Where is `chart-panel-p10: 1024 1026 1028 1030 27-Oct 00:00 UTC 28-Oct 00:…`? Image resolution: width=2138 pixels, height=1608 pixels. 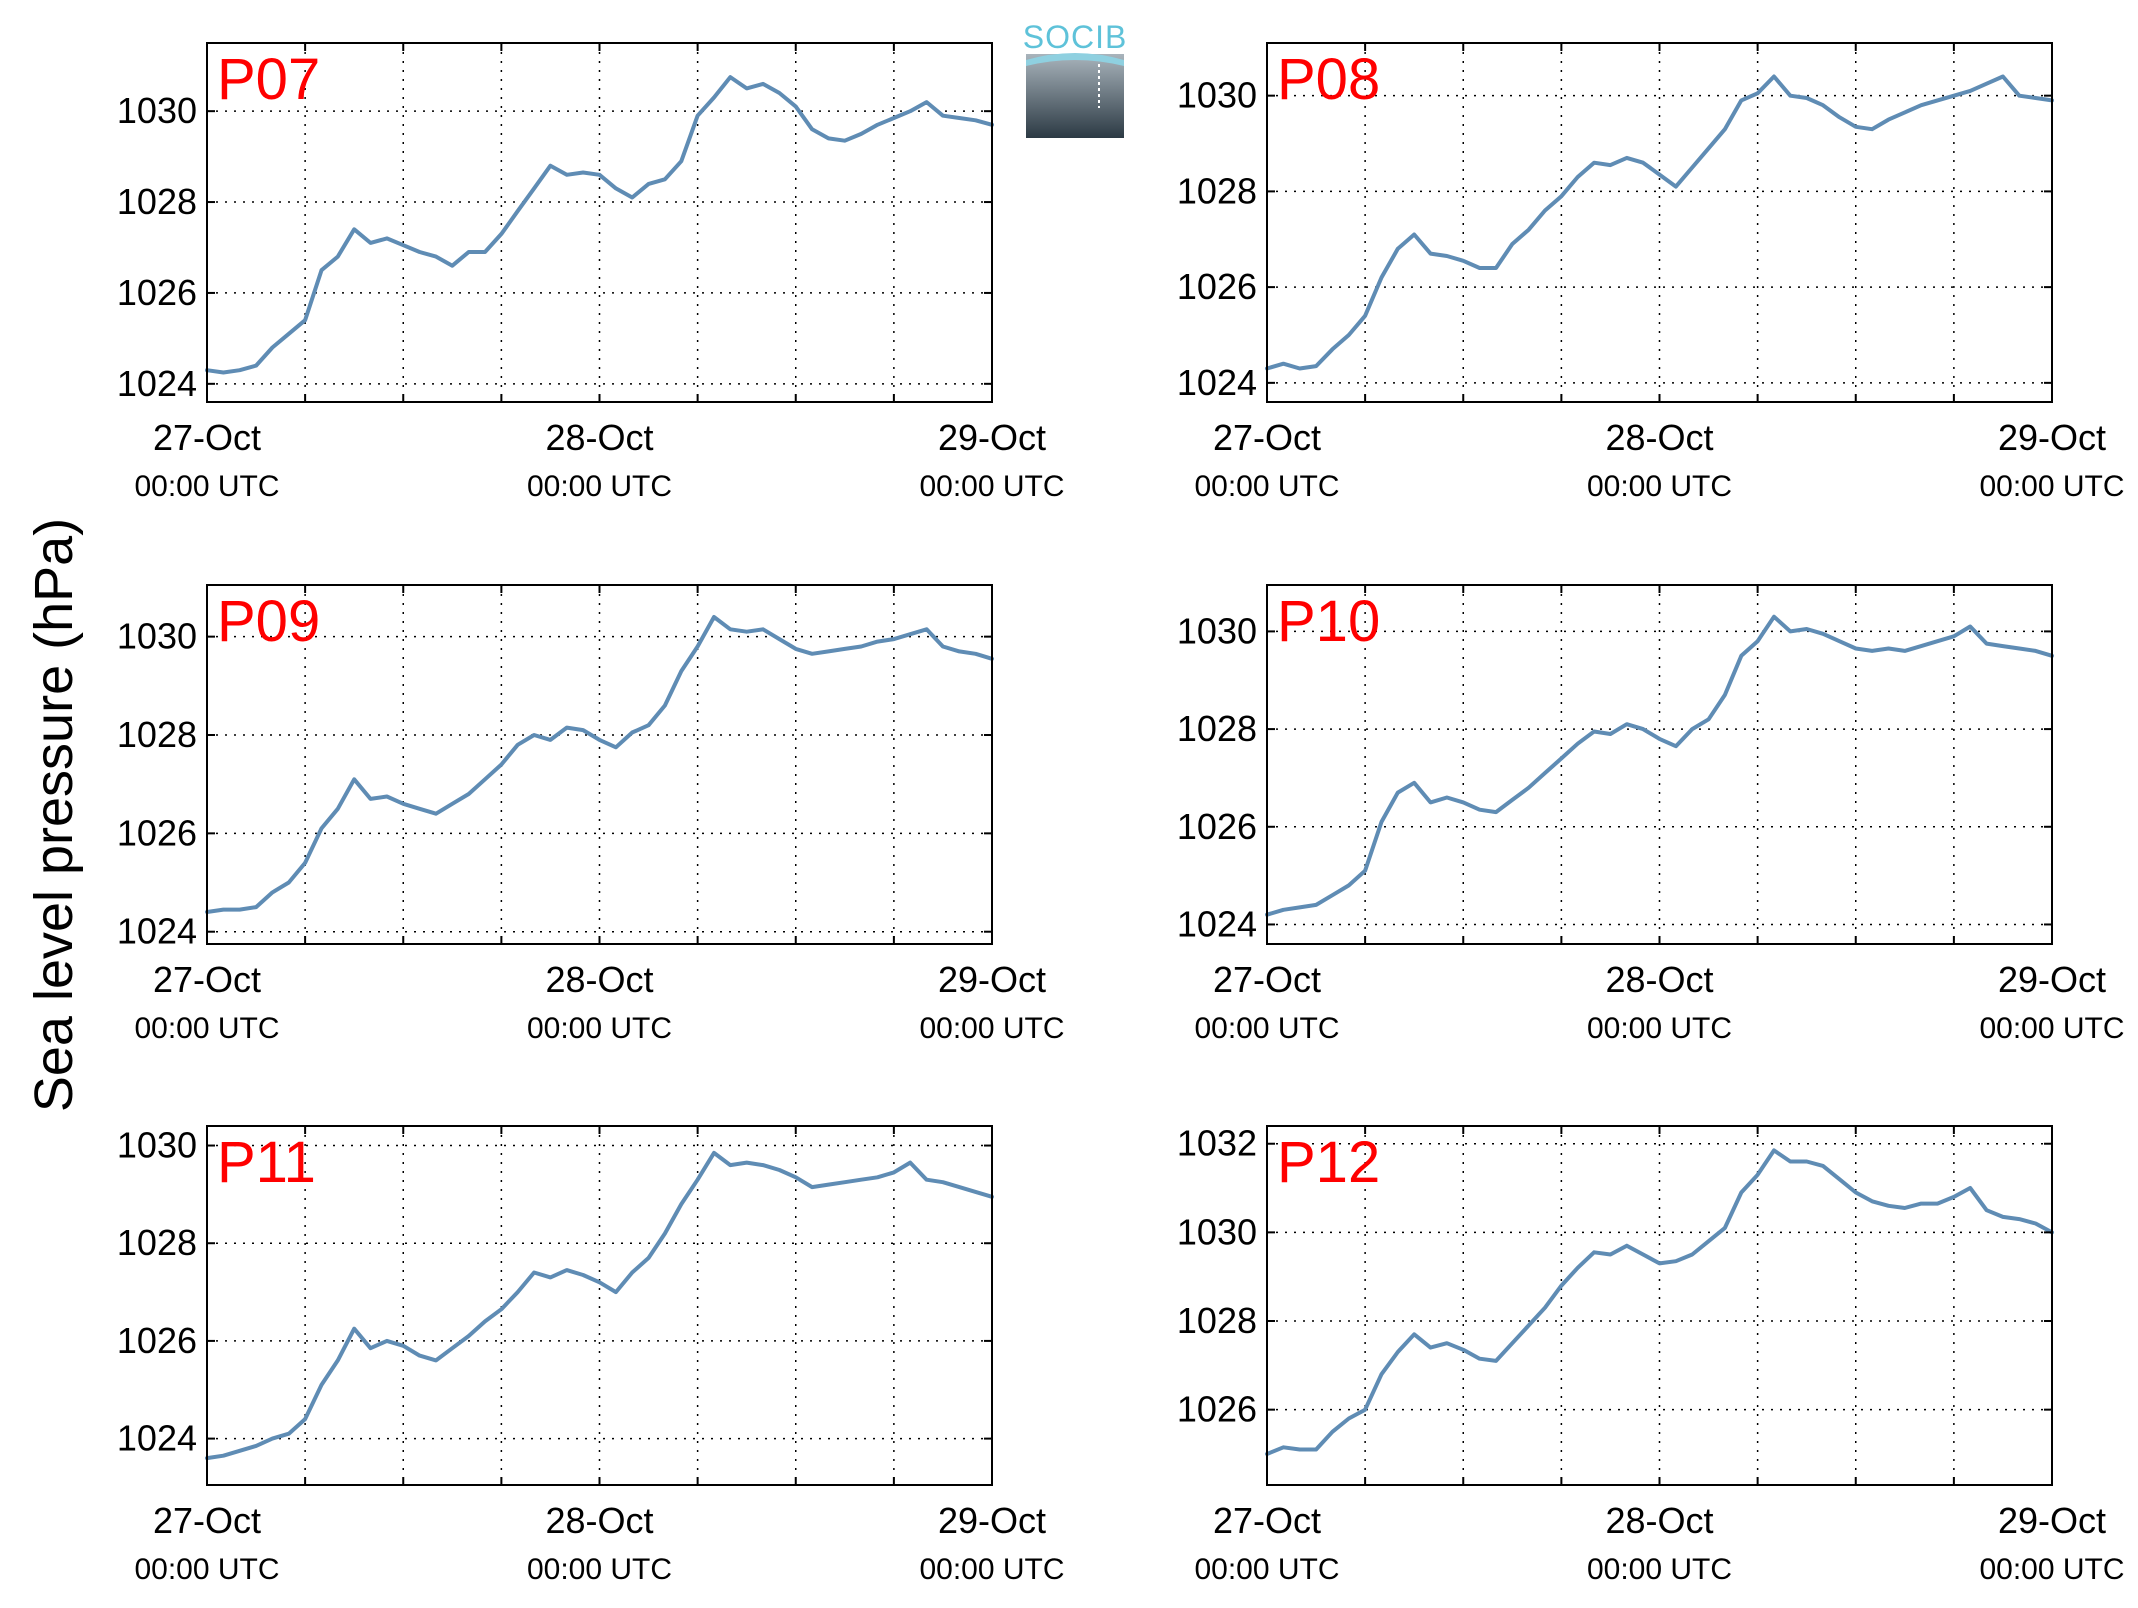
chart-panel-p10: 1024 1026 1028 1030 27-Oct 00:00 UTC 28-Oct 00:… is located at coordinates (1651, 814).